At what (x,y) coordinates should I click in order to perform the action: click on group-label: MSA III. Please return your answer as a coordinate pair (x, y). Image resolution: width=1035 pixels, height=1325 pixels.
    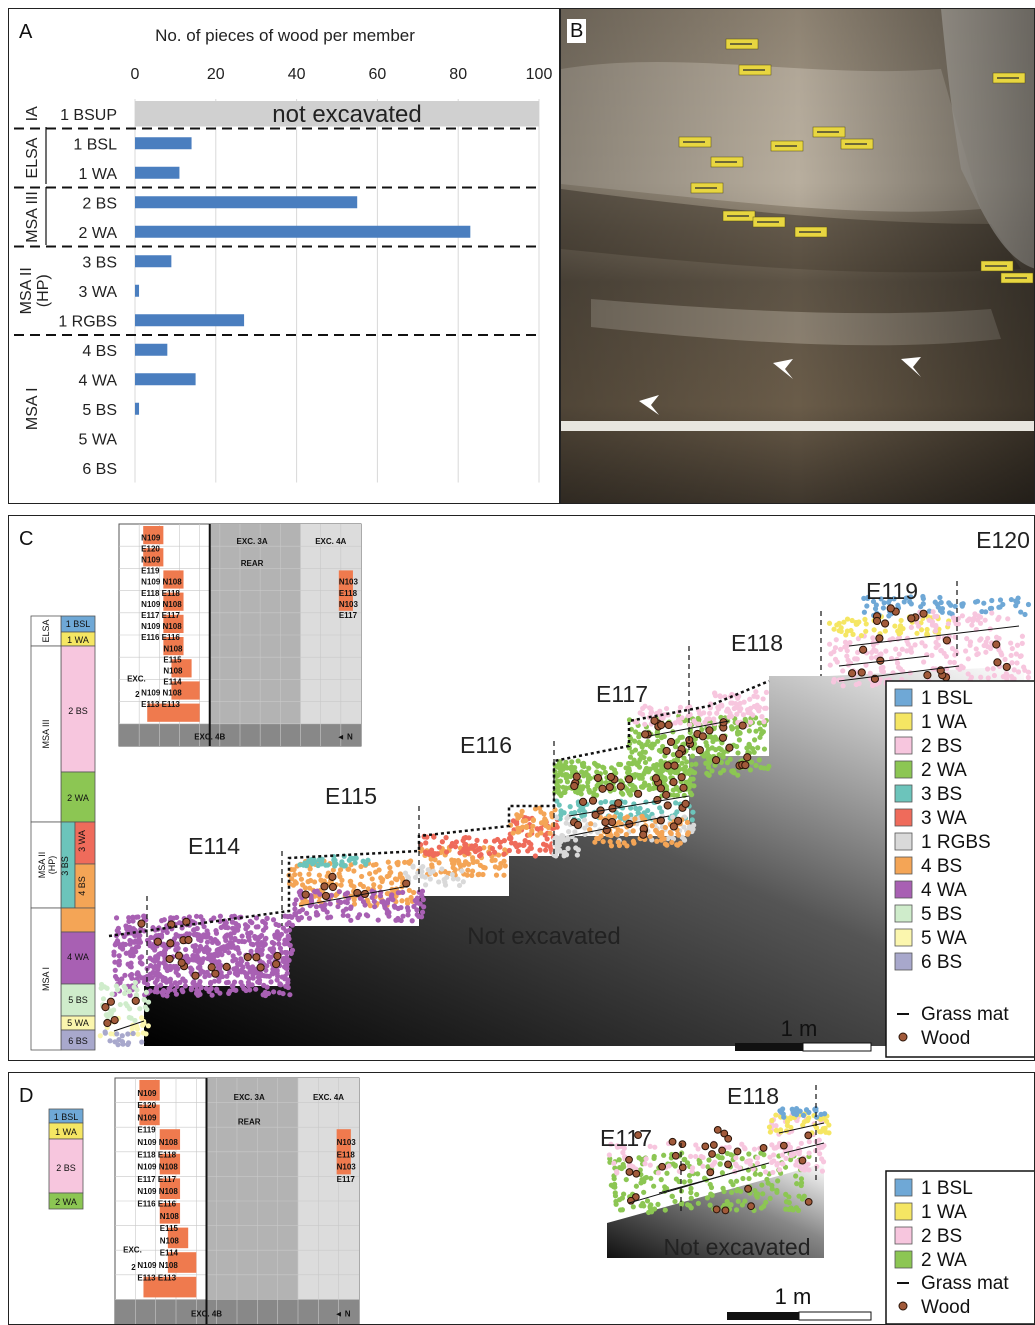
    Looking at the image, I should click on (32, 217).